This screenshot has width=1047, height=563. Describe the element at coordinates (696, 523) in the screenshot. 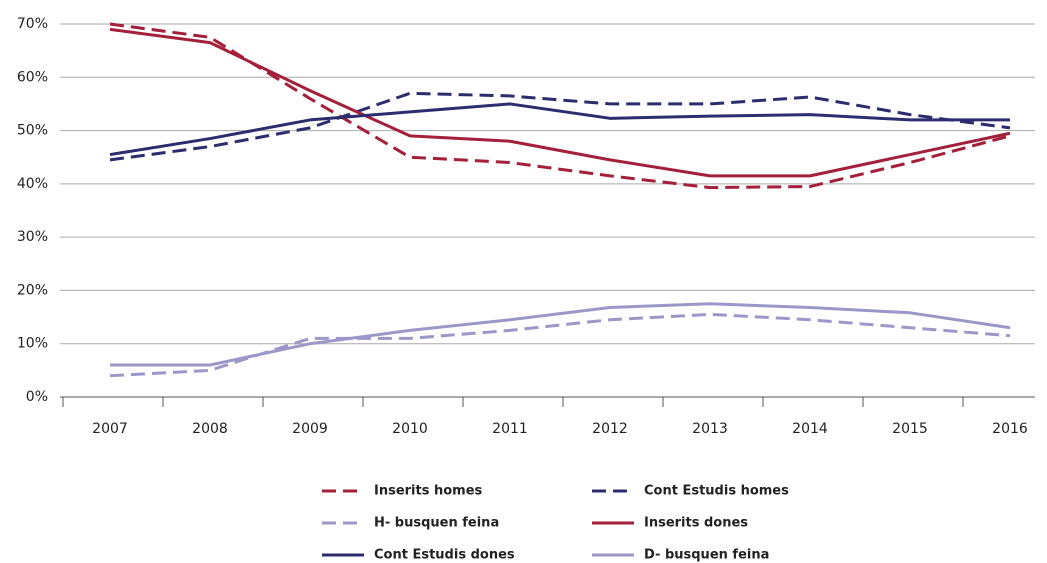

I see `legend-label: Inserits dones` at that location.